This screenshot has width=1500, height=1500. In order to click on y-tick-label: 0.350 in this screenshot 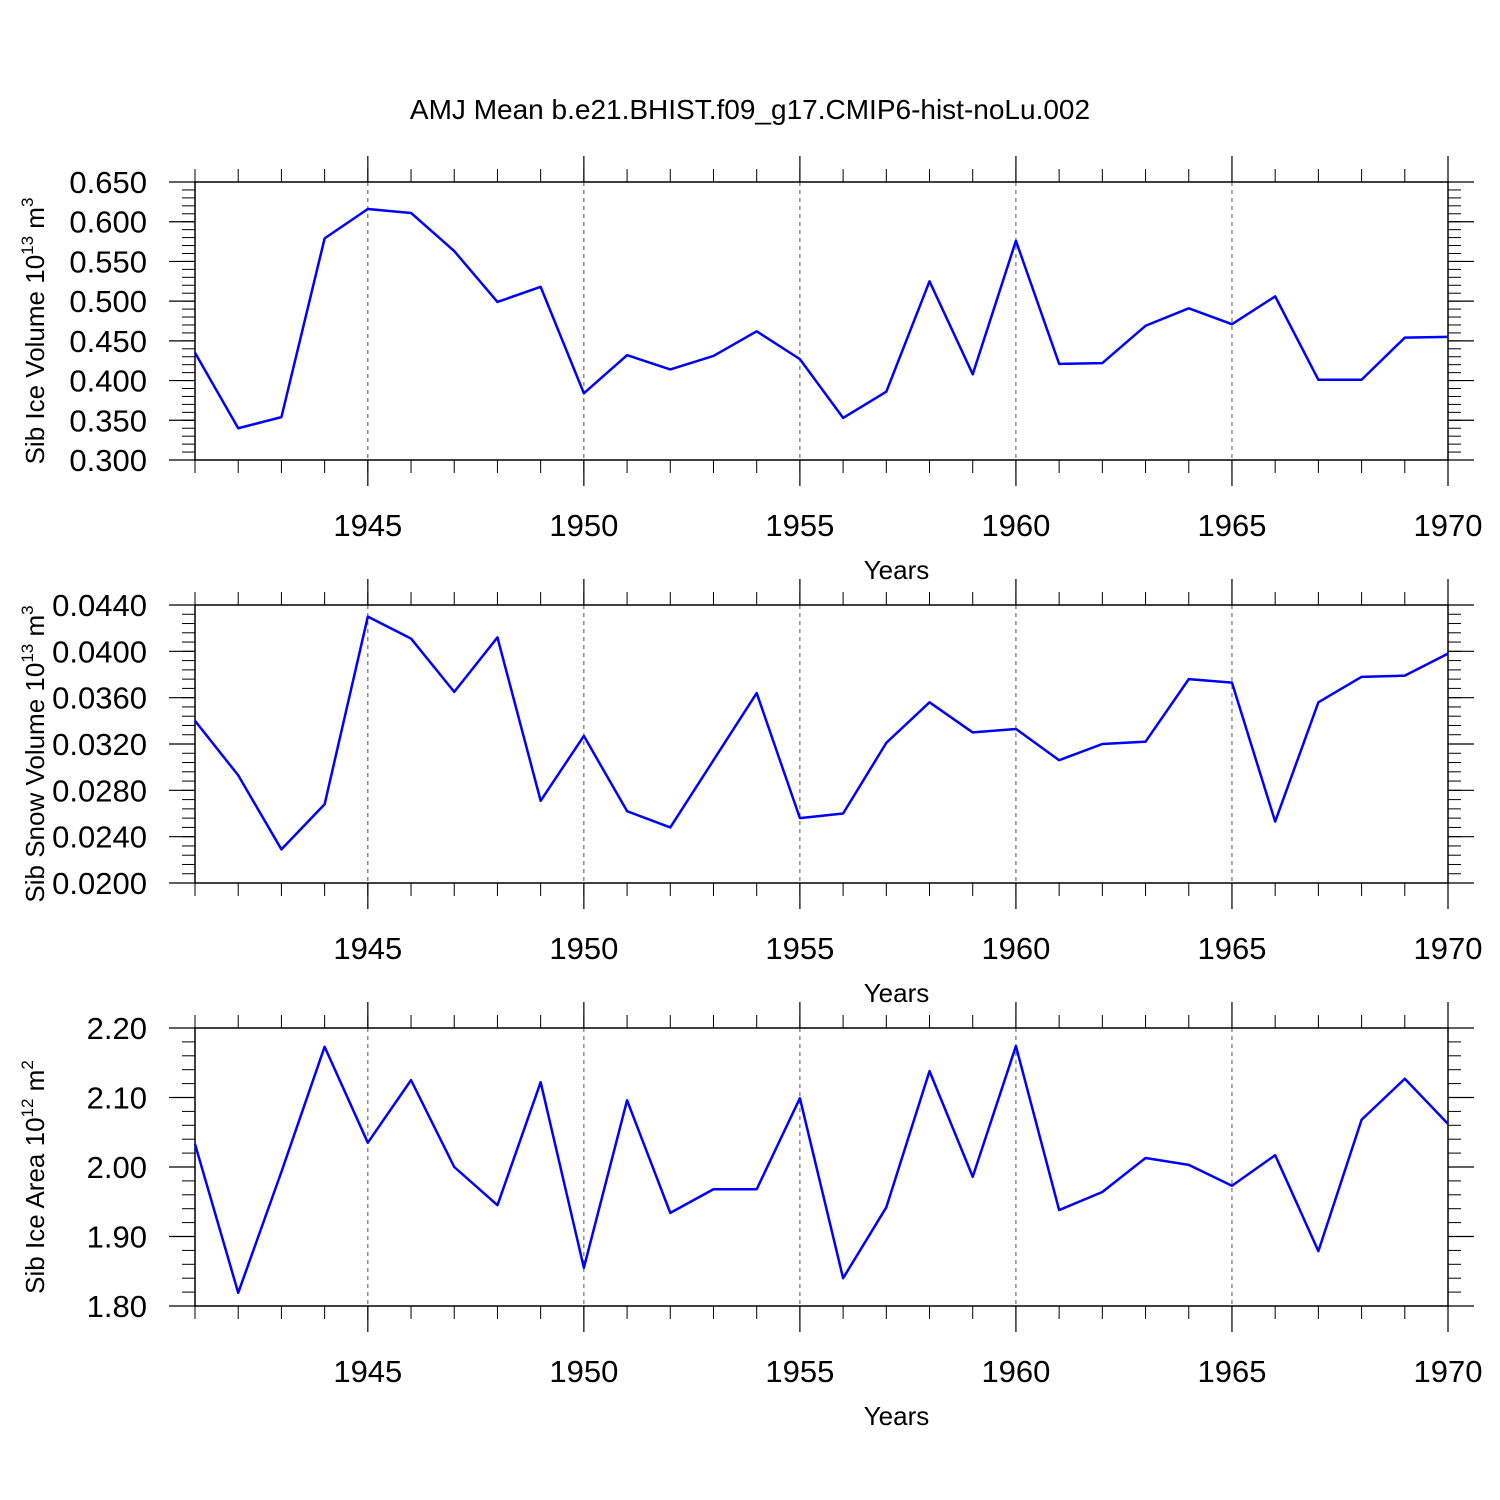, I will do `click(108, 420)`.